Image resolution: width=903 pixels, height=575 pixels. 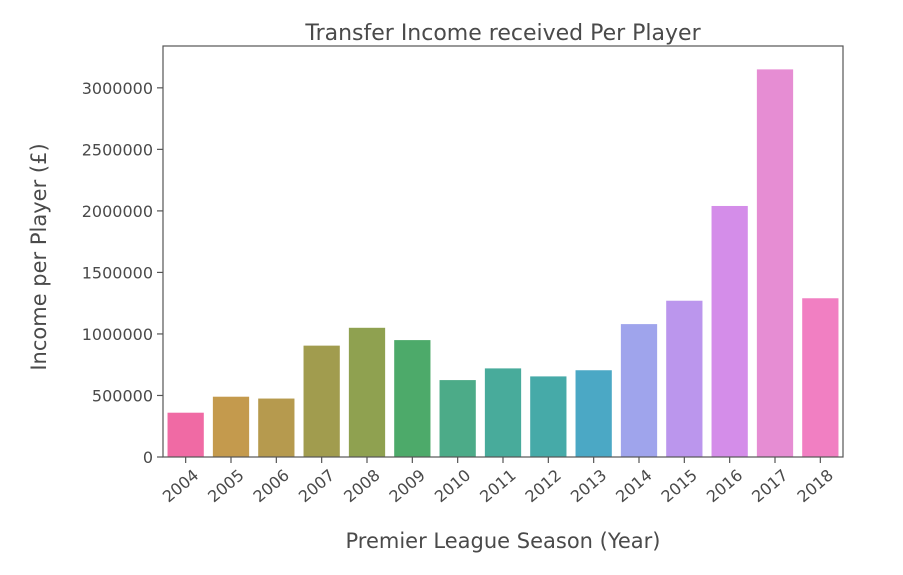 What do you see at coordinates (503, 412) in the screenshot?
I see `bar-2011` at bounding box center [503, 412].